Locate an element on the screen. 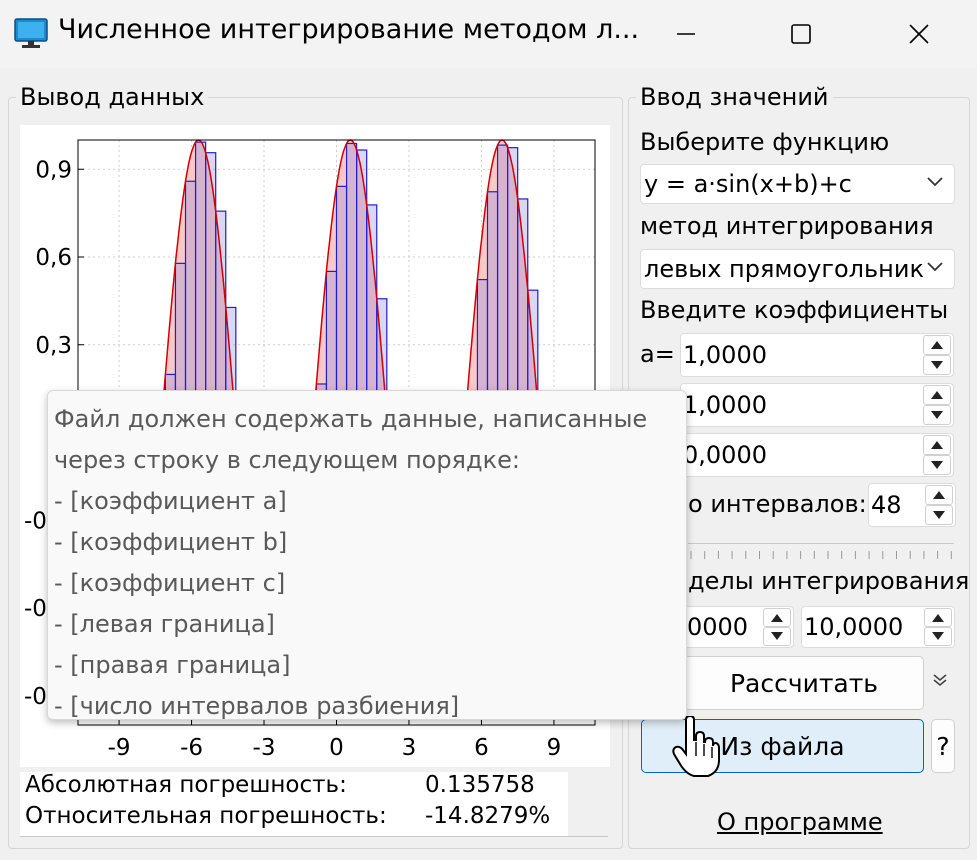 This screenshot has height=860, width=977. close-icon is located at coordinates (919, 34).